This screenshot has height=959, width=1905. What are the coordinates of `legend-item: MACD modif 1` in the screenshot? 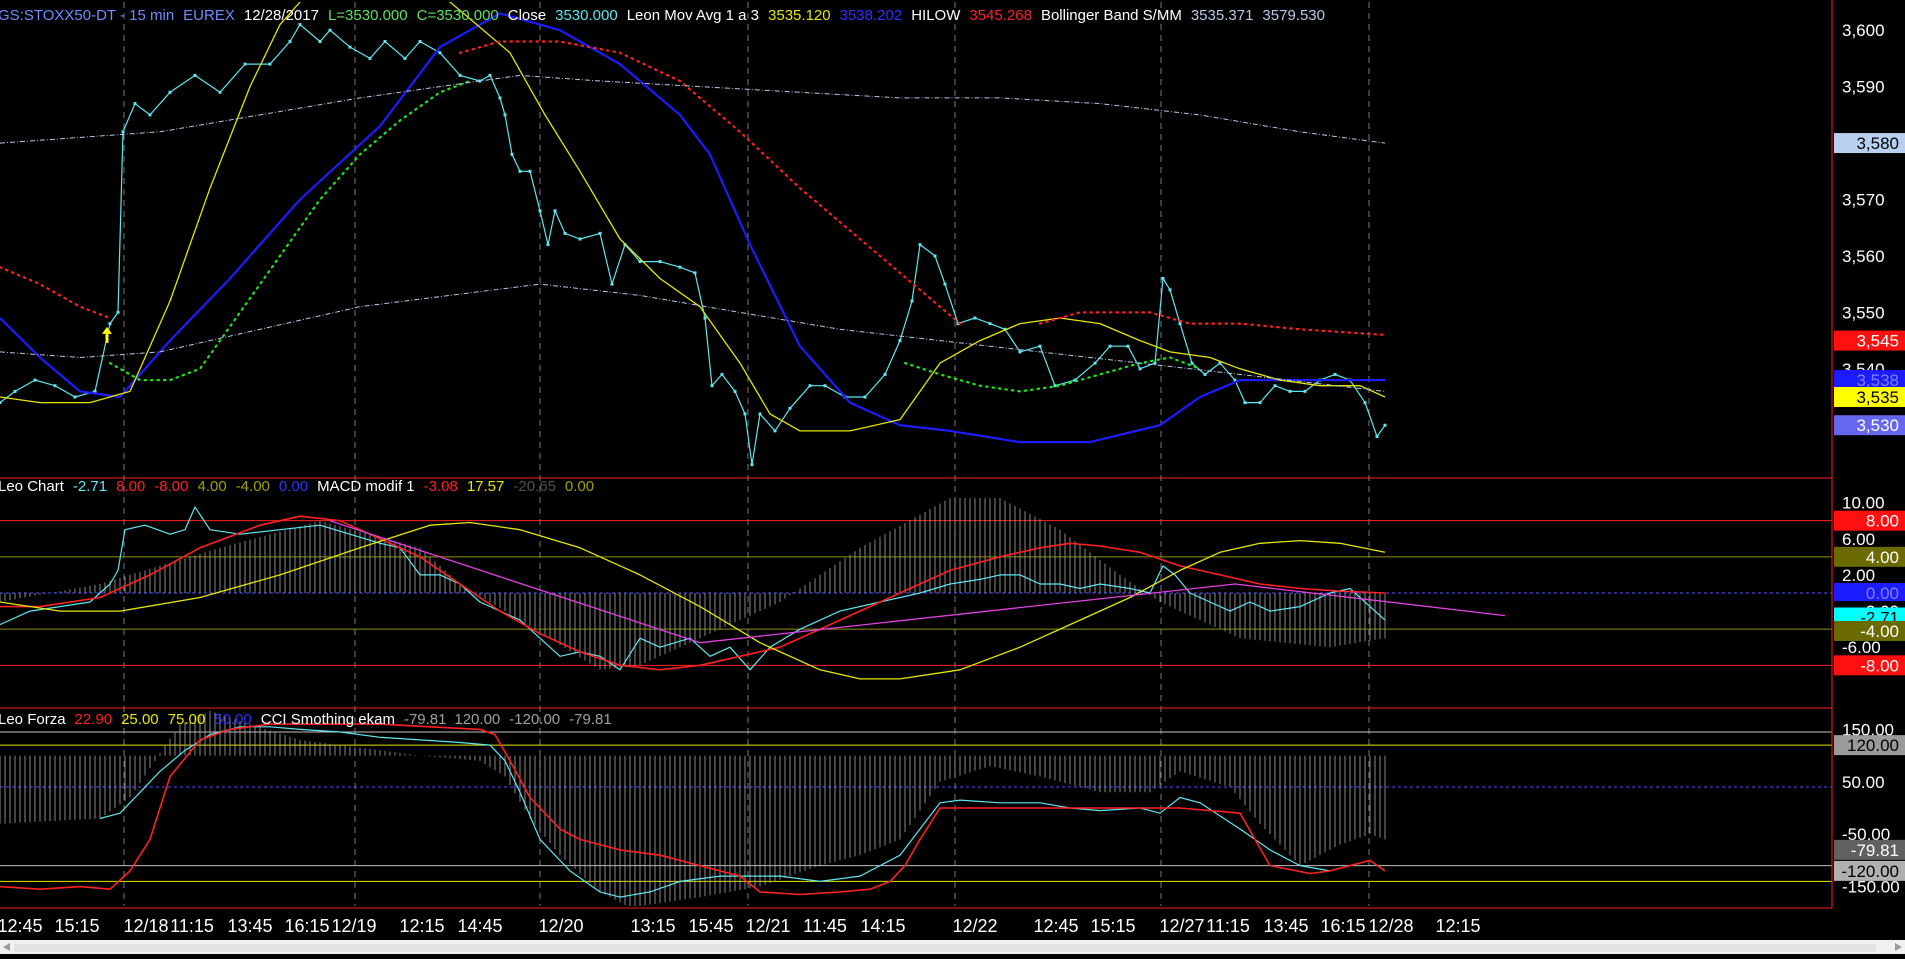 It's located at (366, 486).